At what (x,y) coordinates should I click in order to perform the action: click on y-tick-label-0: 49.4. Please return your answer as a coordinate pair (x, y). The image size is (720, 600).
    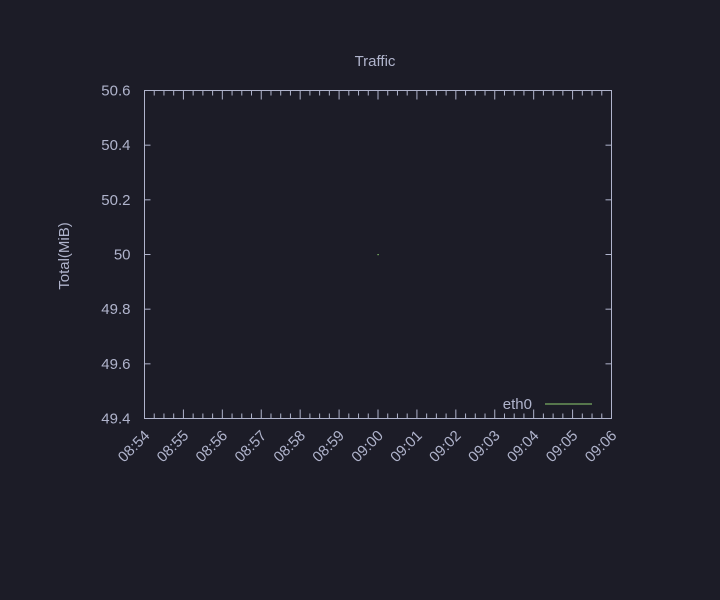
    Looking at the image, I should click on (115, 419).